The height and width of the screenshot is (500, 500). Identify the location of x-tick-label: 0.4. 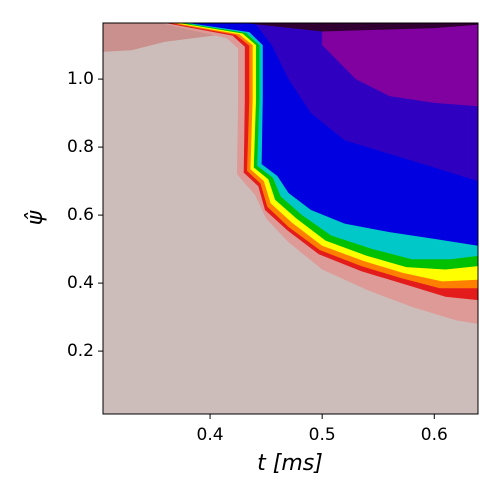
(210, 435).